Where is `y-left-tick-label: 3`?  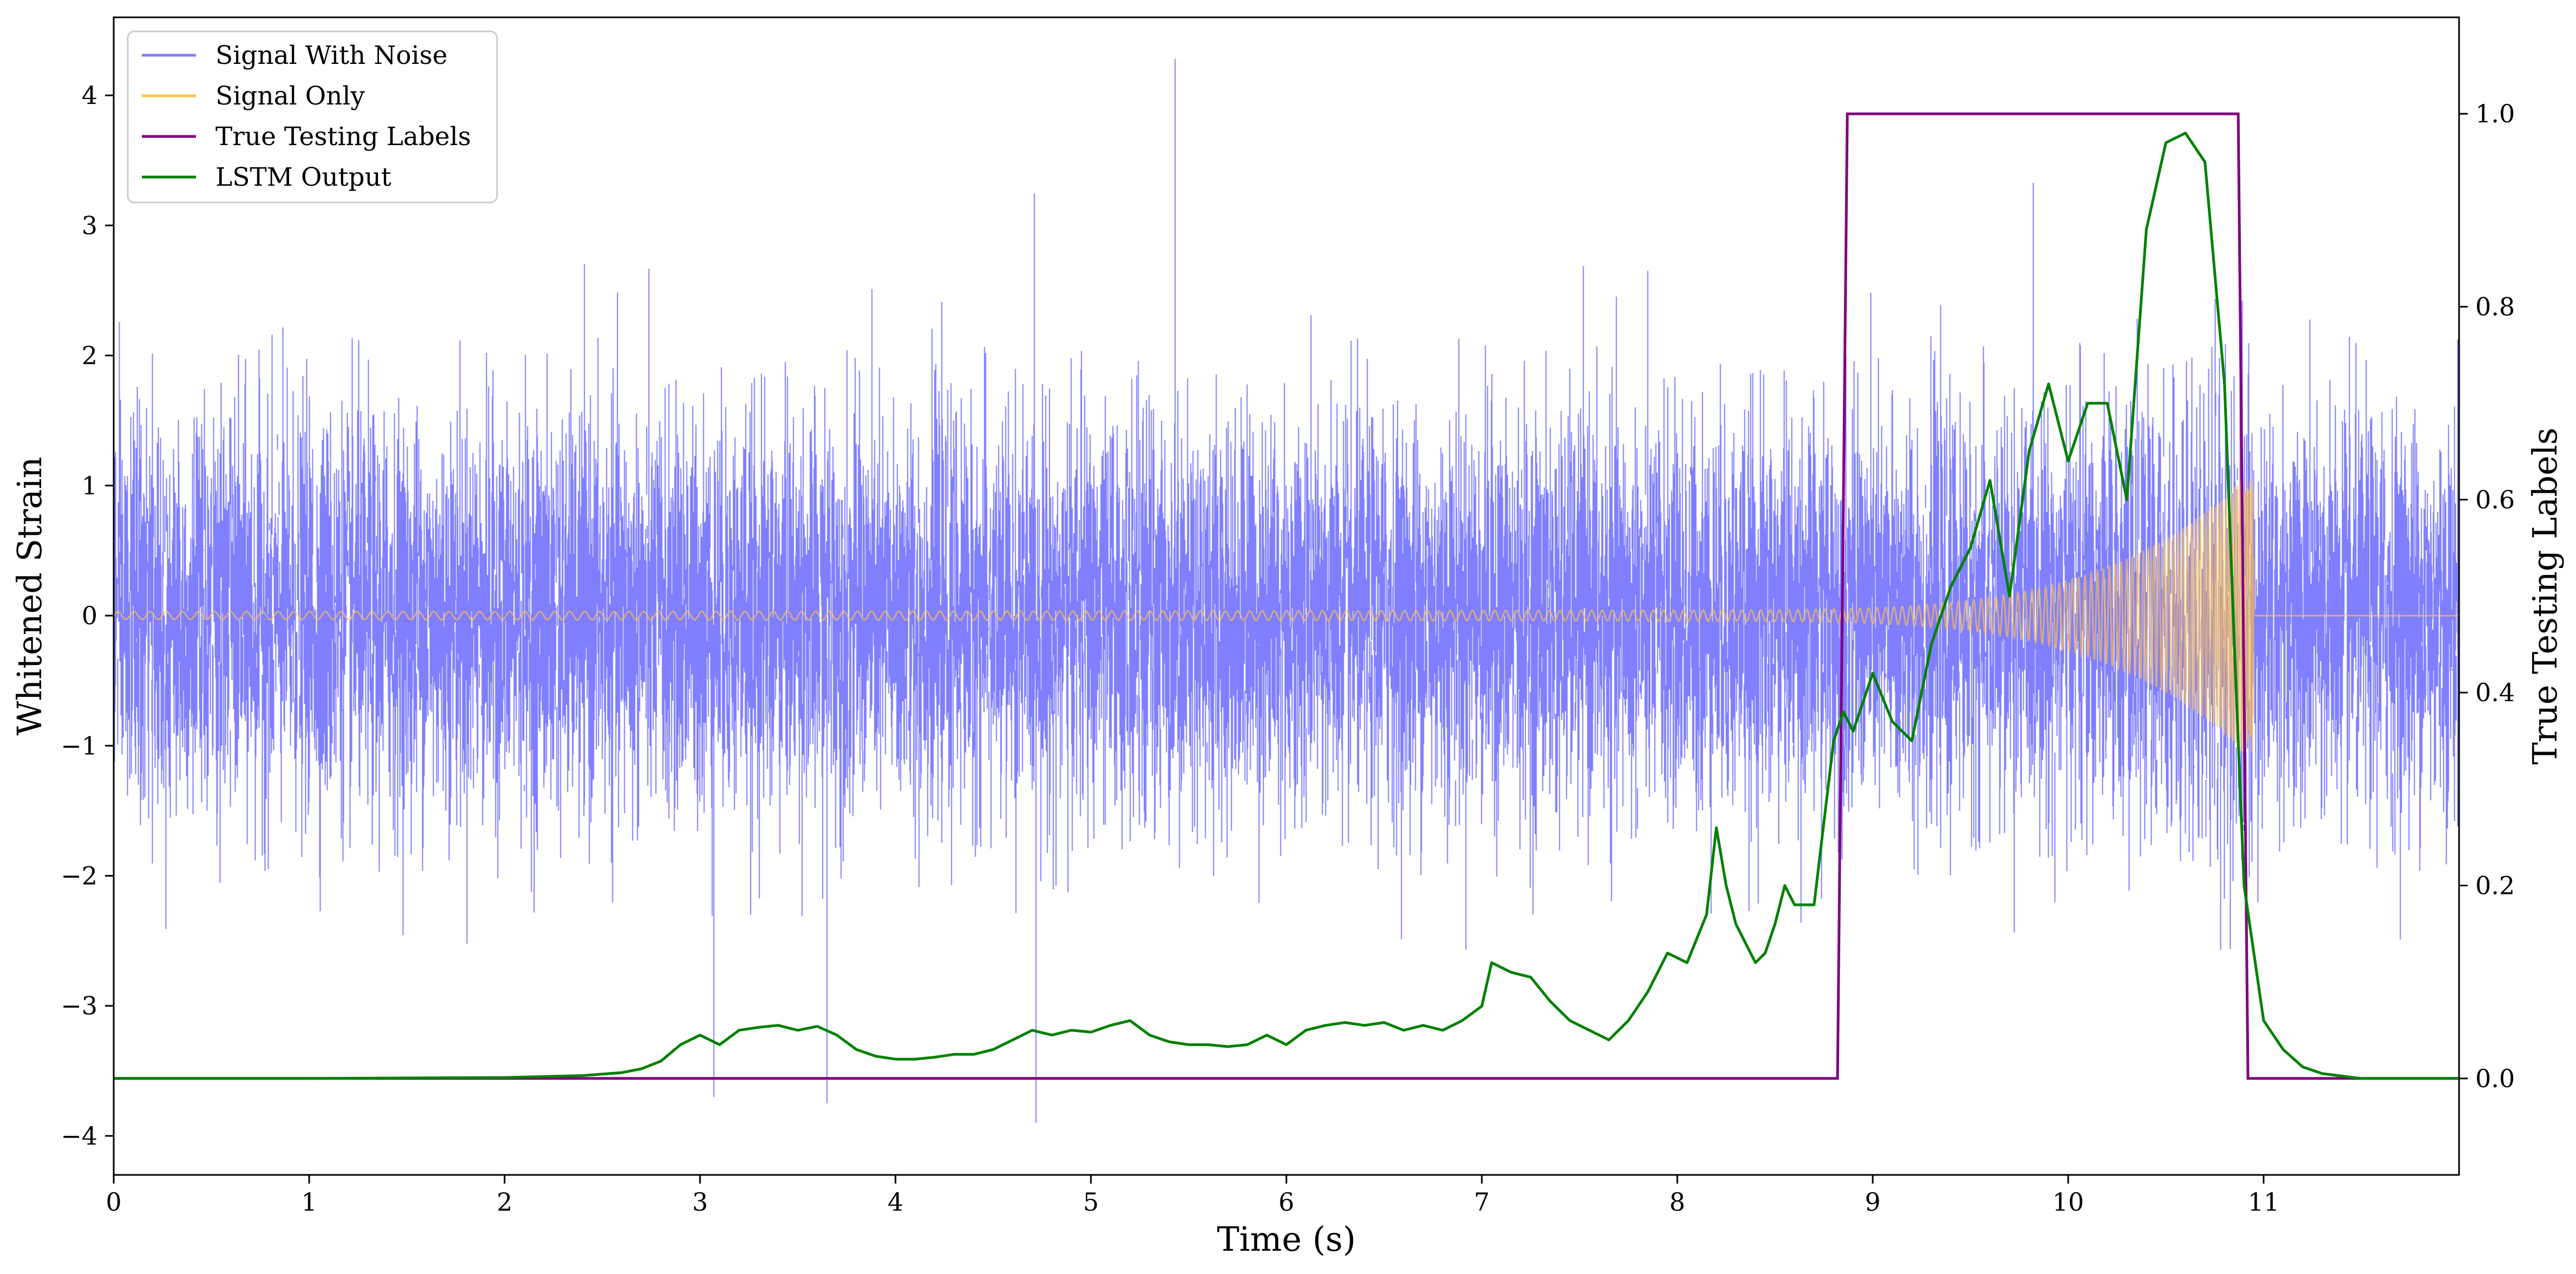
y-left-tick-label: 3 is located at coordinates (90, 225).